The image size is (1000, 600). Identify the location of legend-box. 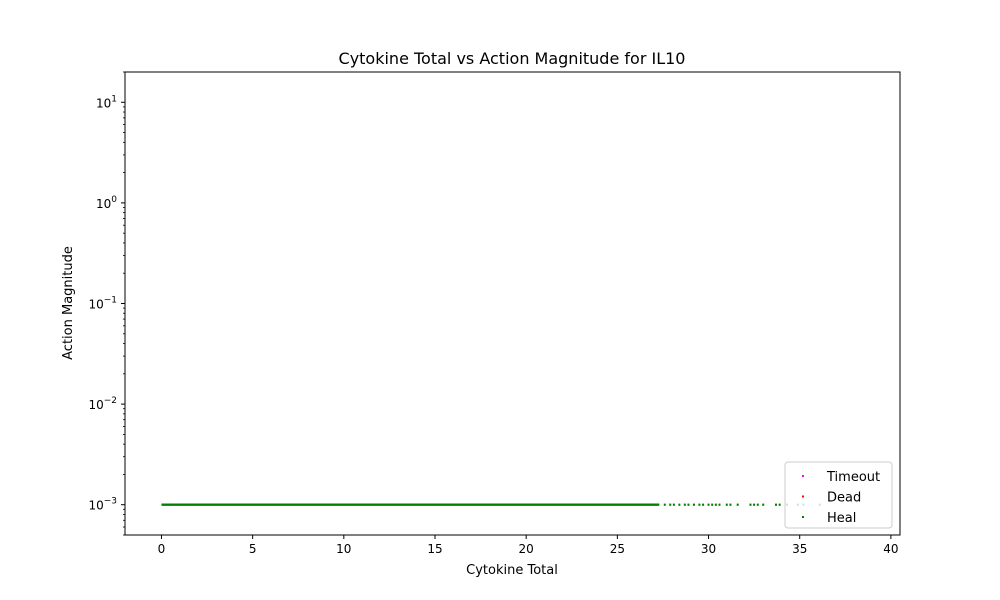
(838, 495).